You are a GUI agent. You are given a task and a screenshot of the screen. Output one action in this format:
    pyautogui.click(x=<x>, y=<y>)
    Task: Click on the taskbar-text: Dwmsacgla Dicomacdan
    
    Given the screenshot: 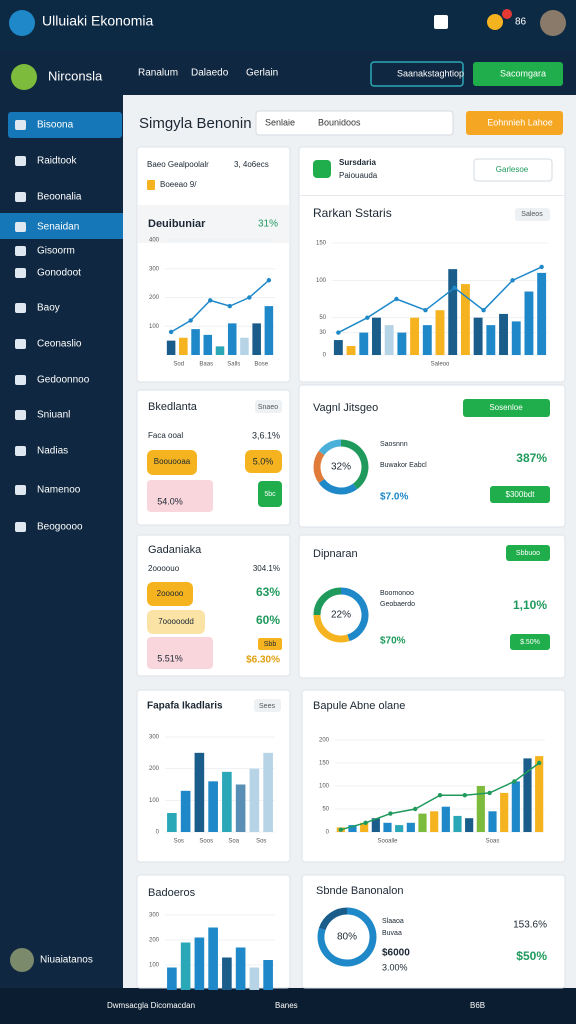 What is the action you would take?
    pyautogui.click(x=151, y=1005)
    